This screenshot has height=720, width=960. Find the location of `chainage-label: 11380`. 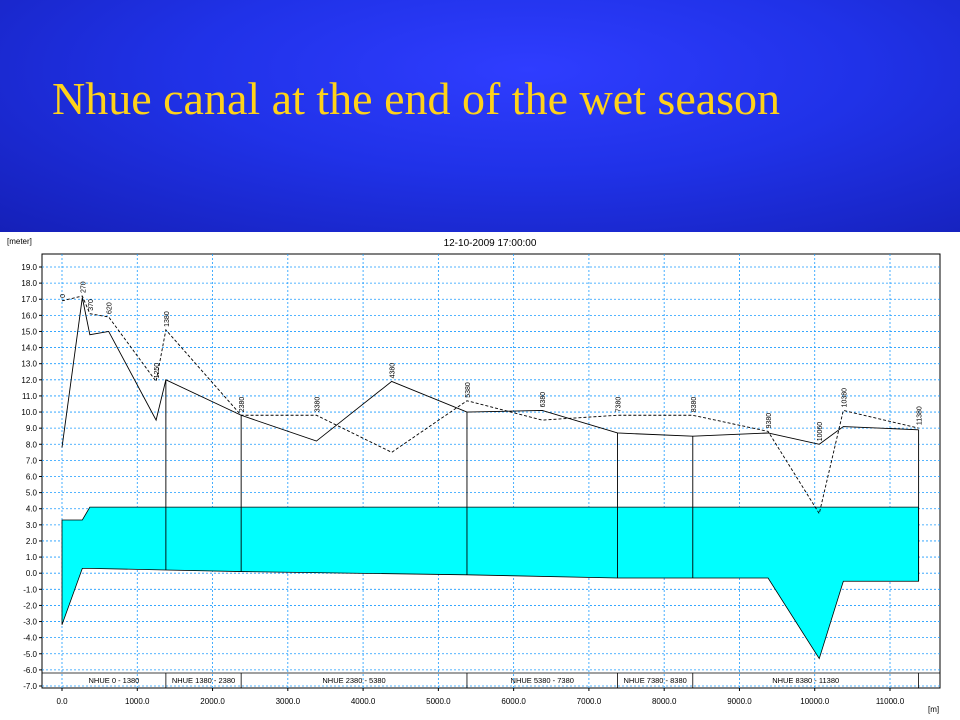

chainage-label: 11380 is located at coordinates (920, 415).